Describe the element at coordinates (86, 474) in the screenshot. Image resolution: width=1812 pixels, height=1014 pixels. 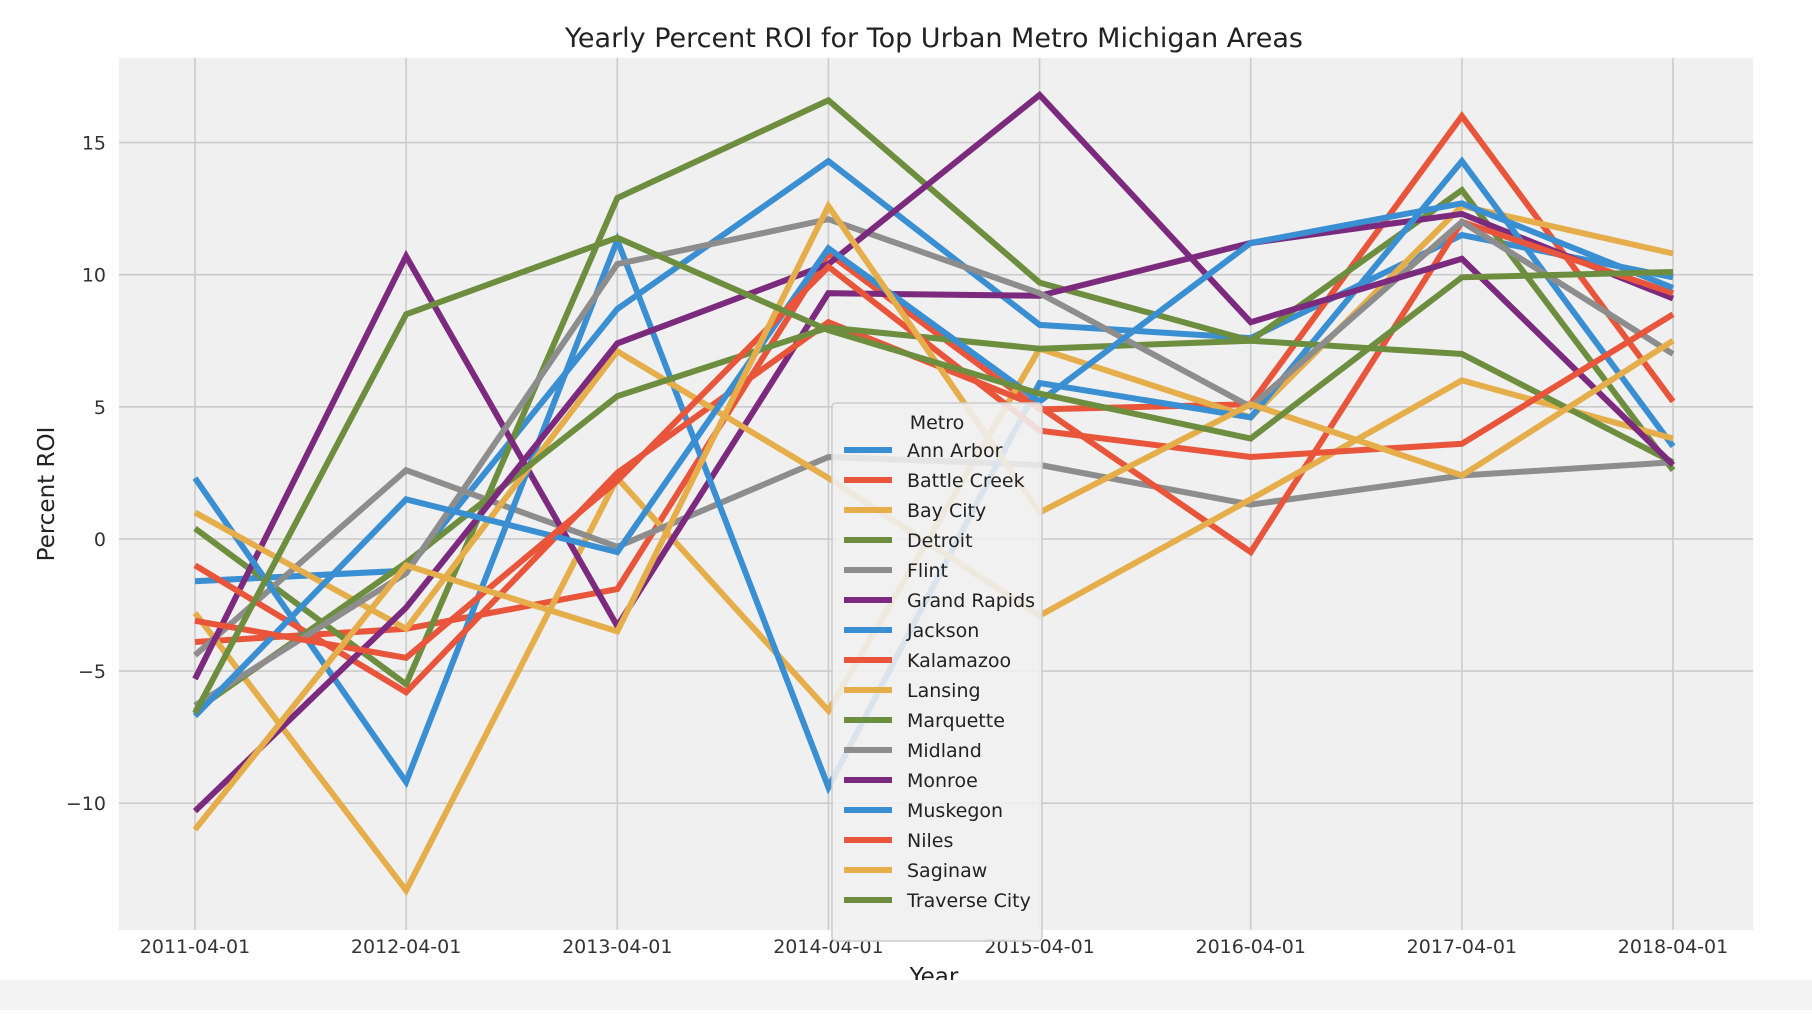
I see `y-tick-labels: −10 −5 0 5 10 15` at that location.